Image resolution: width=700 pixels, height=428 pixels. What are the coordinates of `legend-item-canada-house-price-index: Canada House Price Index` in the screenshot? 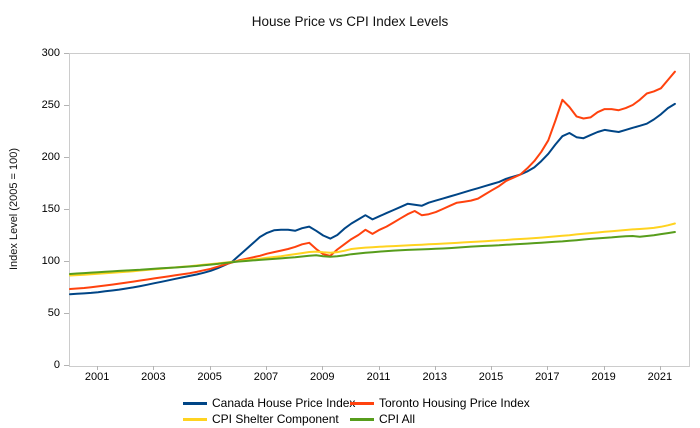 It's located at (269, 403).